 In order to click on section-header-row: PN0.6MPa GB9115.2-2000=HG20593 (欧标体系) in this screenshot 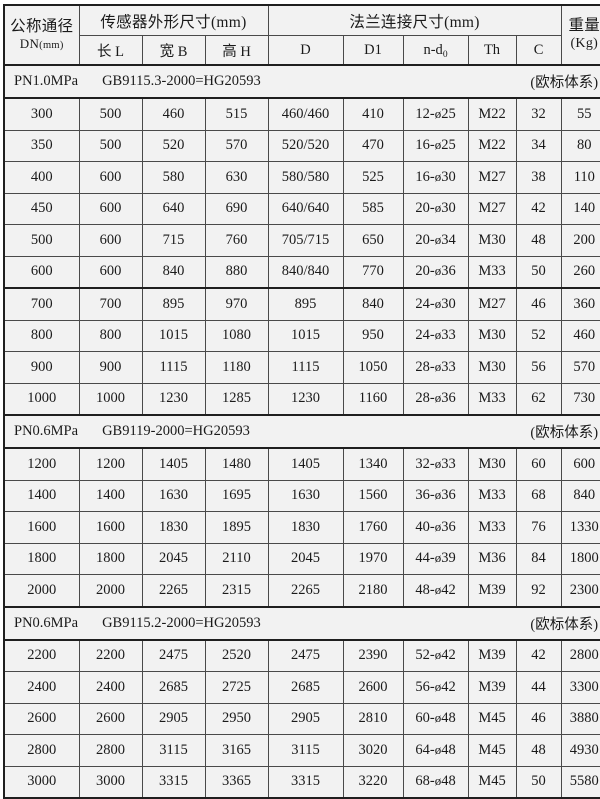, I will do `click(301, 623)`.